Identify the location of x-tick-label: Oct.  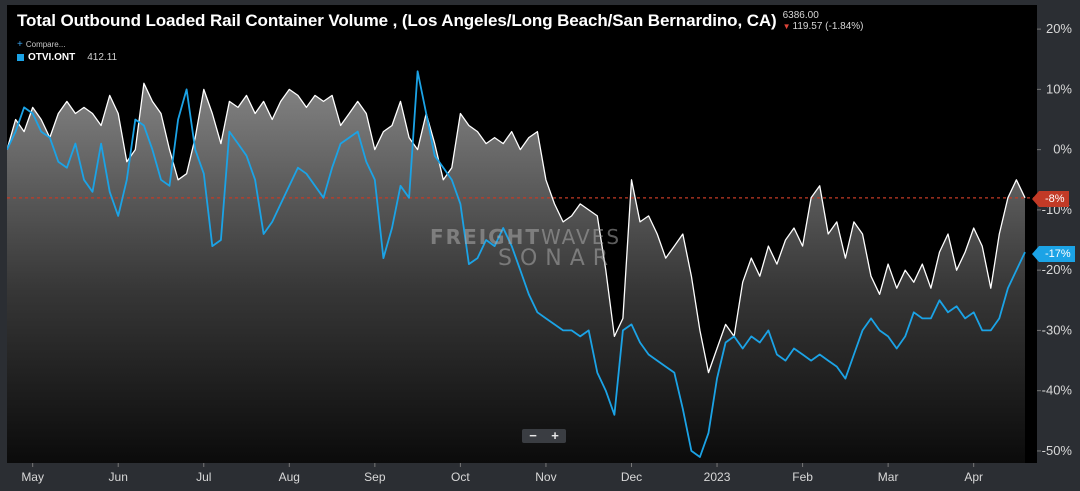
(460, 477).